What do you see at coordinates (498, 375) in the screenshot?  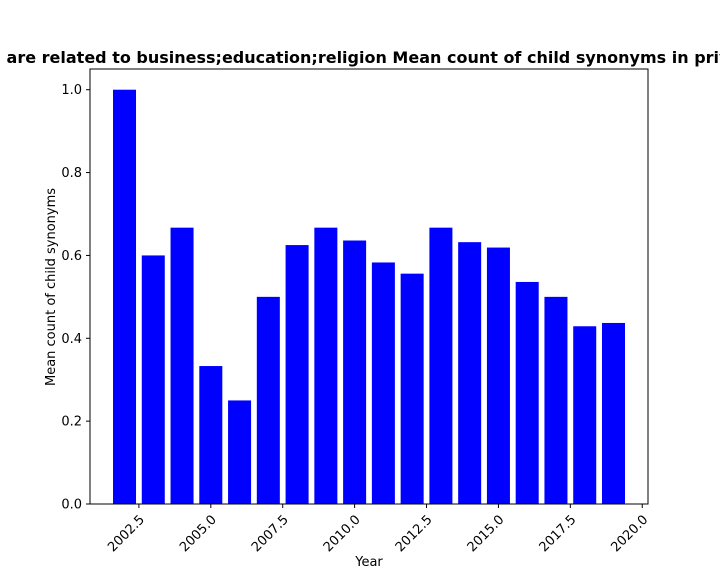 I see `bar-2015` at bounding box center [498, 375].